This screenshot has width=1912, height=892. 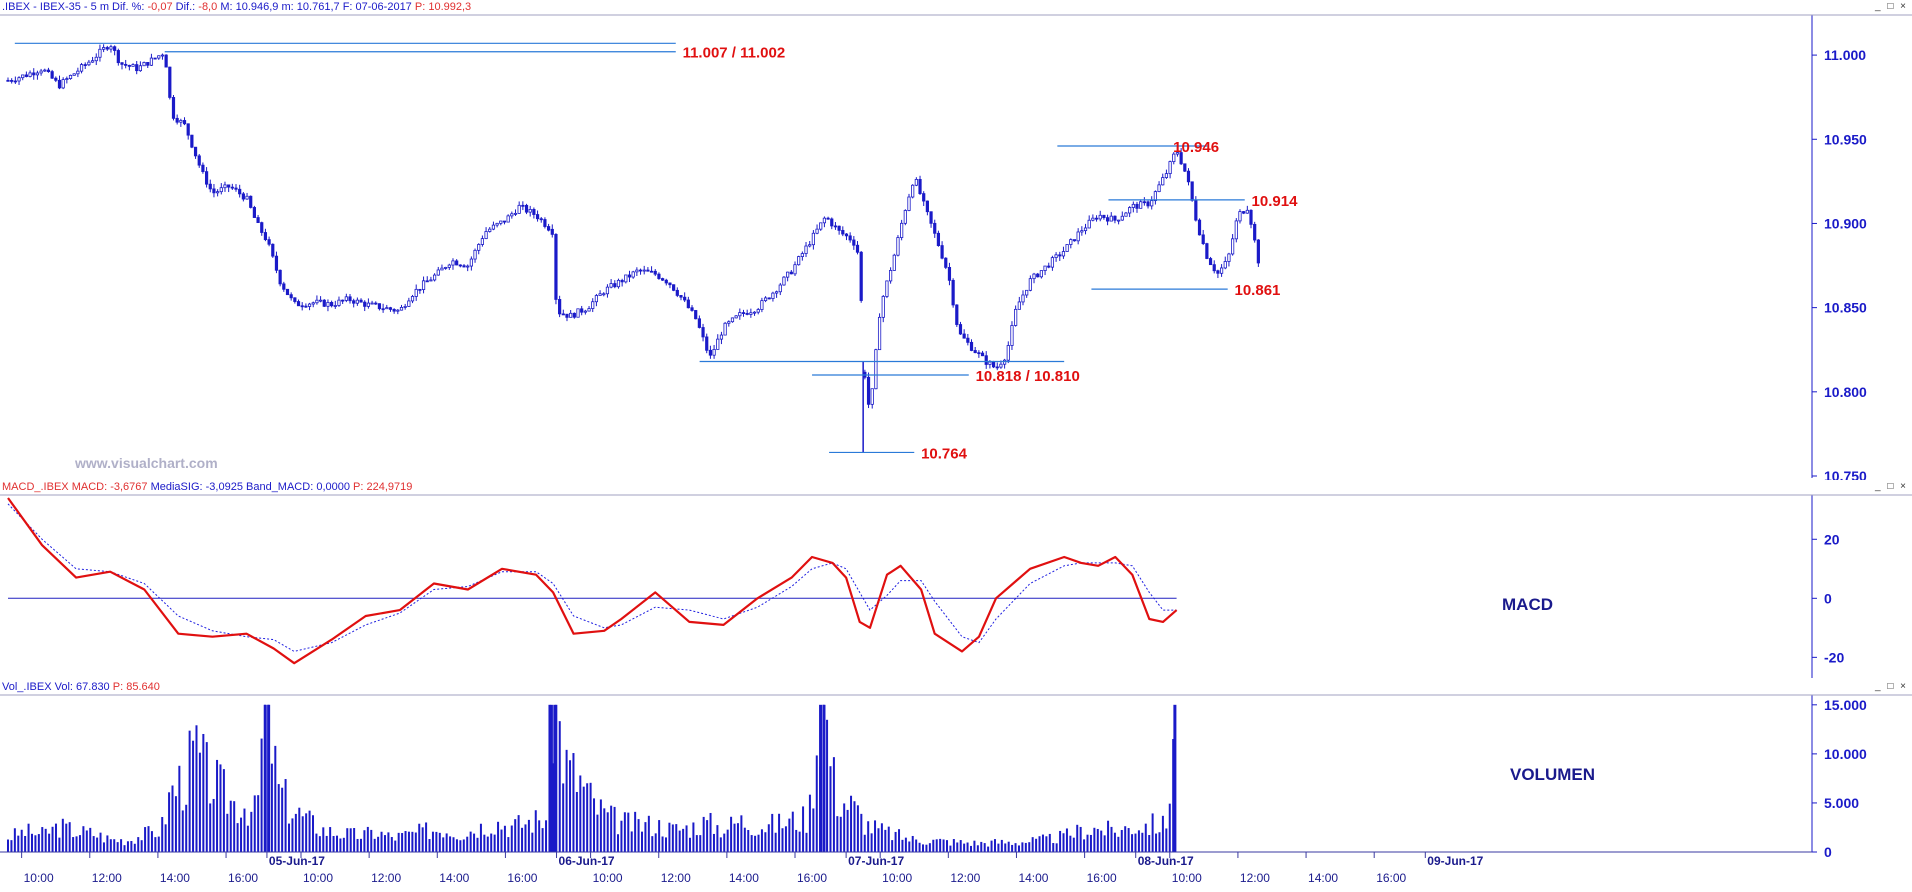 I want to click on level-label: 11.007 / 11.002, so click(x=734, y=53).